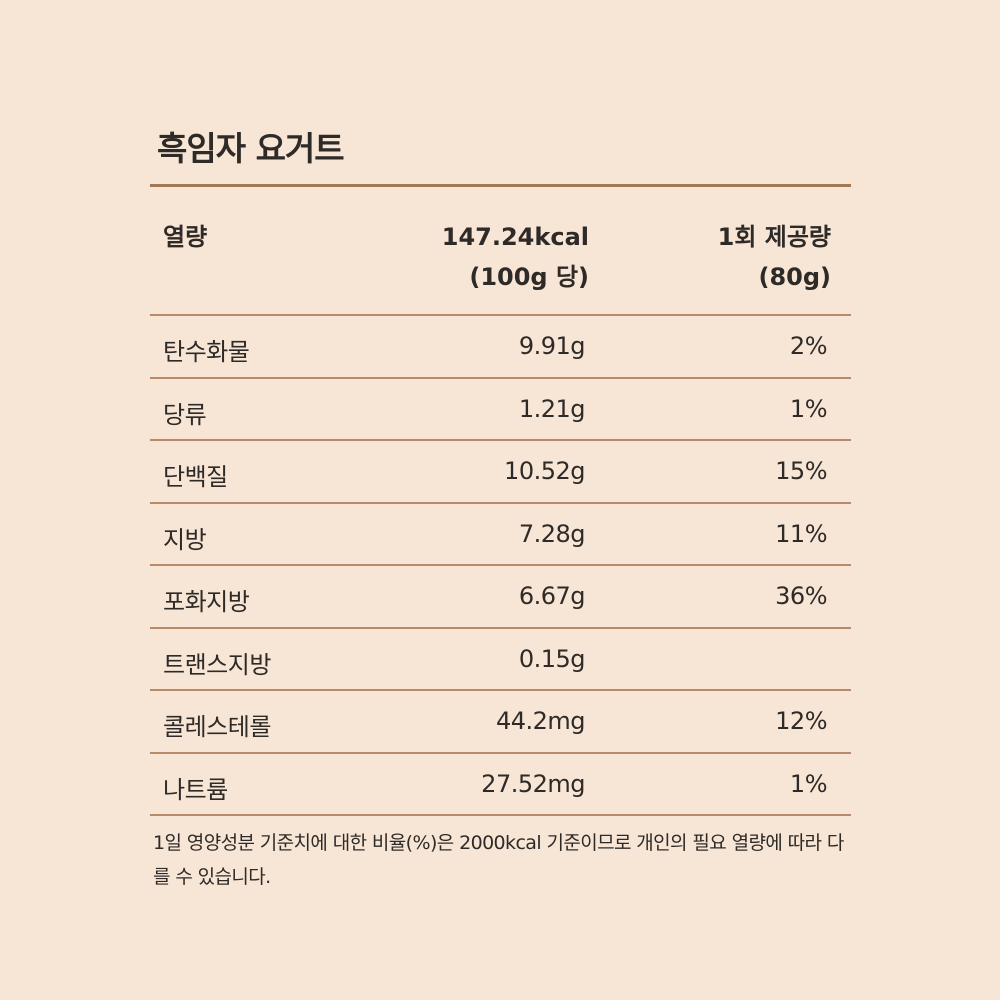 The height and width of the screenshot is (1000, 1000). What do you see at coordinates (552, 346) in the screenshot?
I see `nutrient-amount: 9.91g` at bounding box center [552, 346].